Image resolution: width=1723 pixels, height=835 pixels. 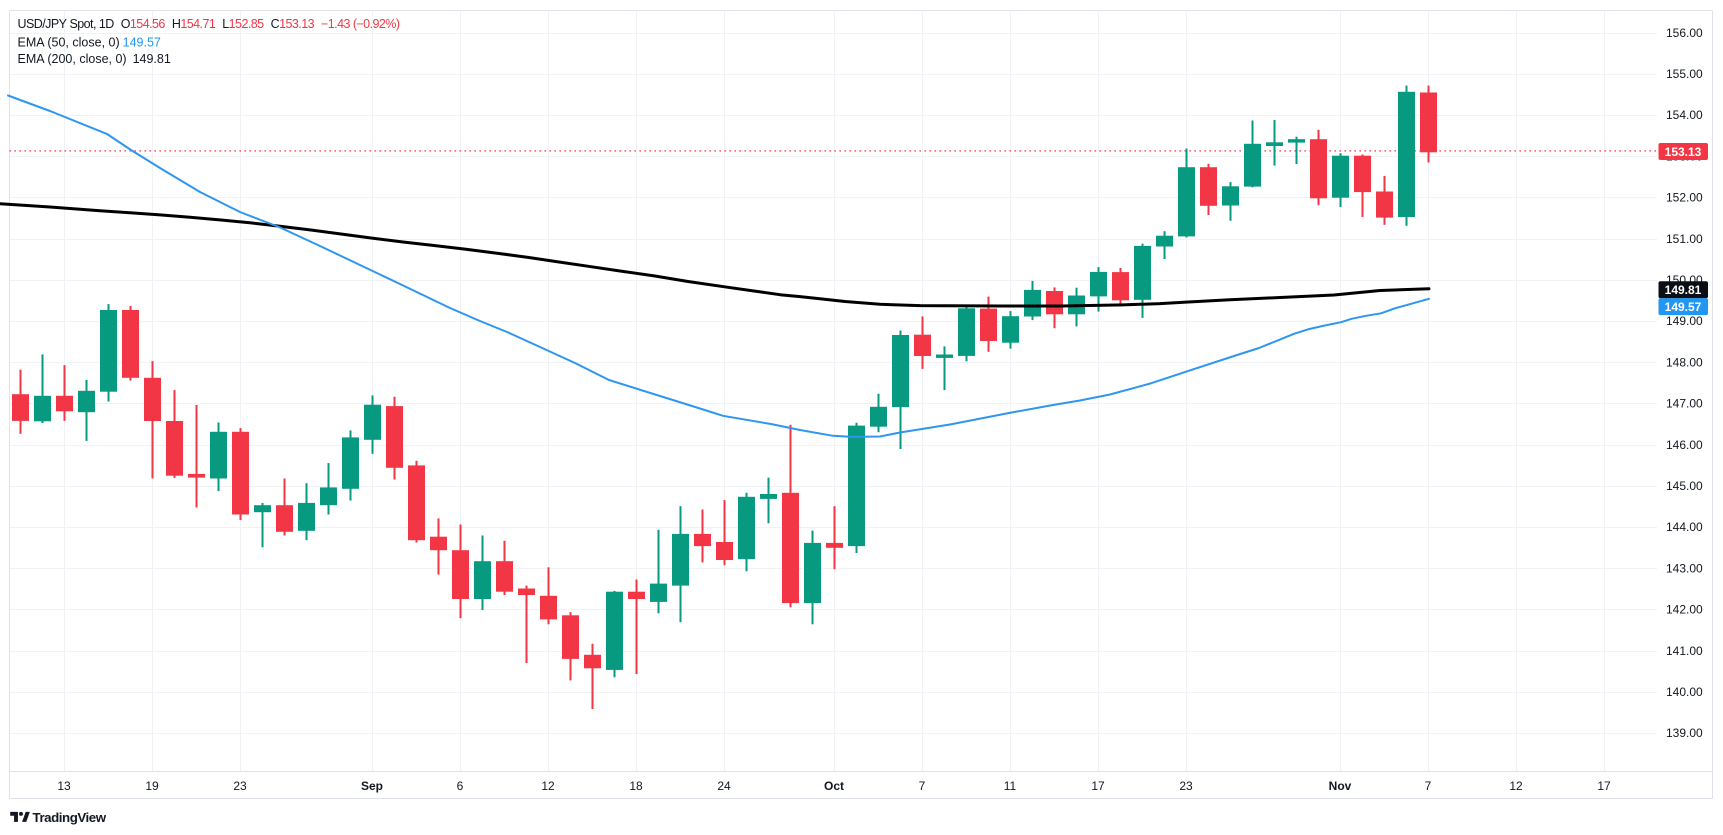 I want to click on svg-text: 140.00, so click(x=1684, y=692).